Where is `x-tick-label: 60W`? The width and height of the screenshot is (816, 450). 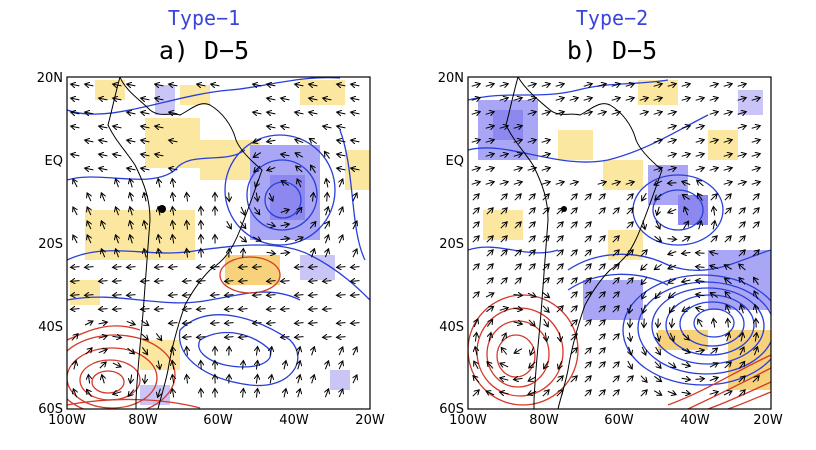 x-tick-label: 60W is located at coordinates (218, 420).